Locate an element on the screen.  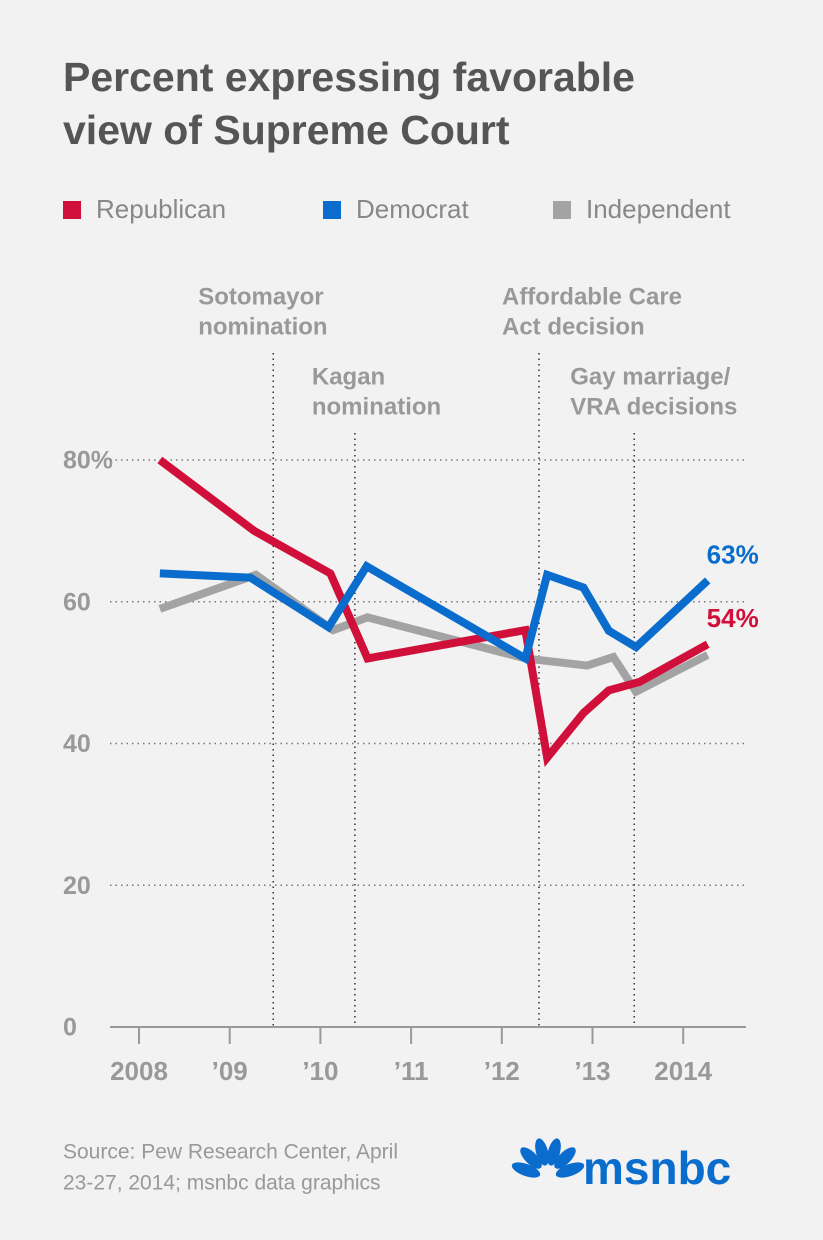
annotation-text: VRA decisions is located at coordinates (653, 406).